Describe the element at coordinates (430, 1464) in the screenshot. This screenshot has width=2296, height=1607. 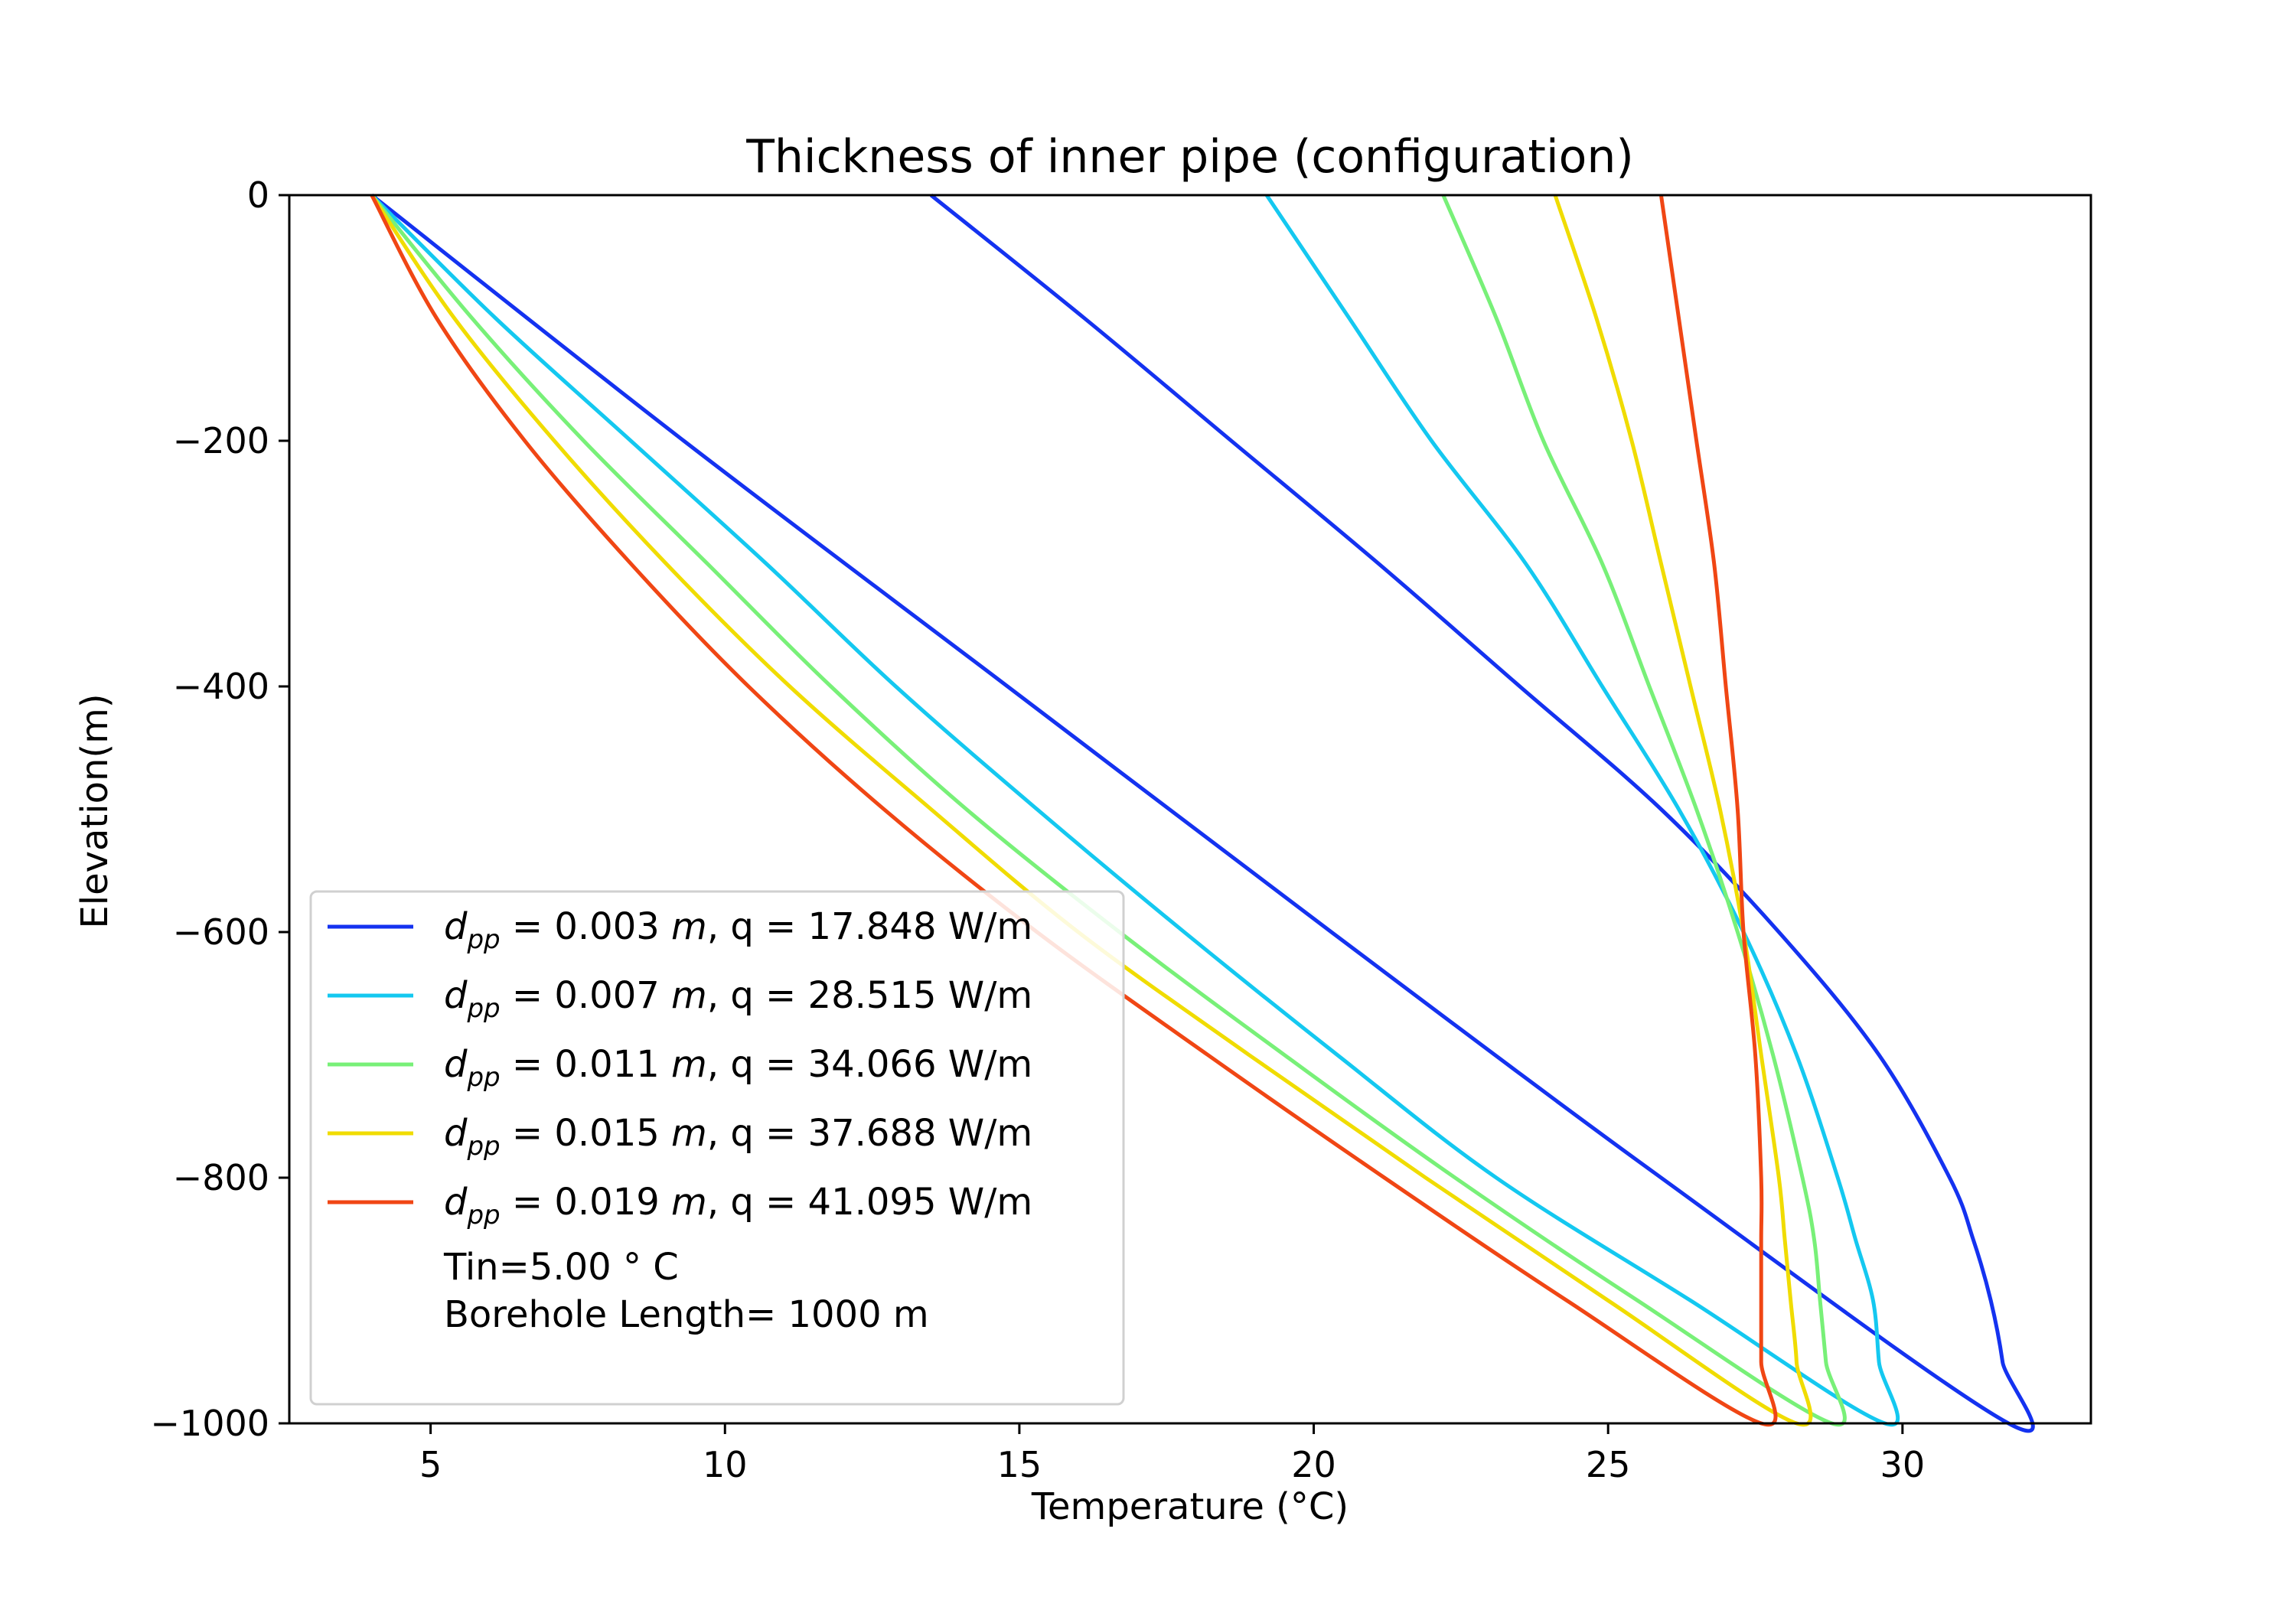
I see `x-tick-label: 5` at that location.